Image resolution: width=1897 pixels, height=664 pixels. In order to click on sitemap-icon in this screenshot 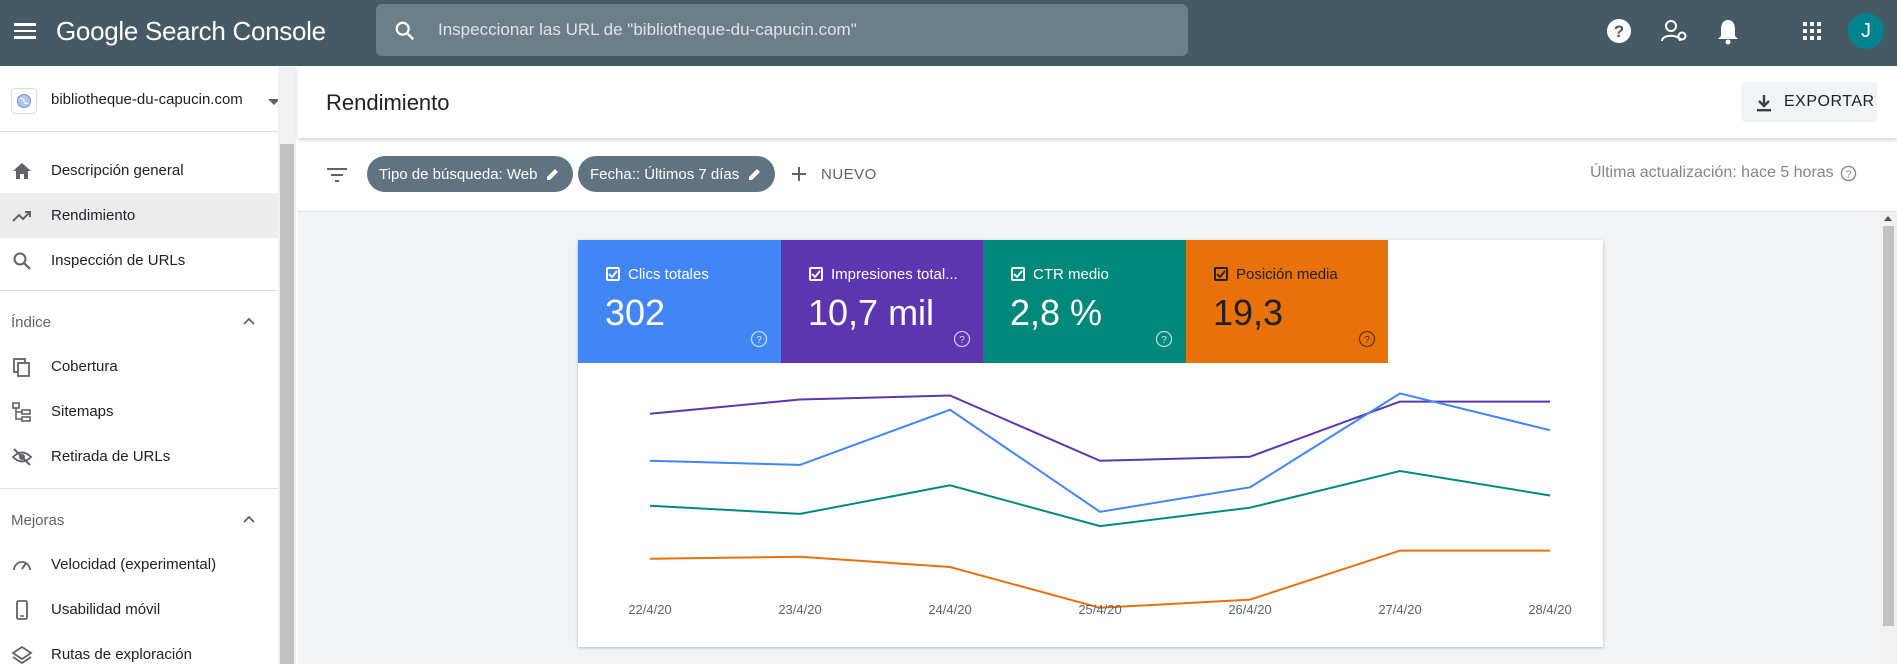, I will do `click(21, 412)`.